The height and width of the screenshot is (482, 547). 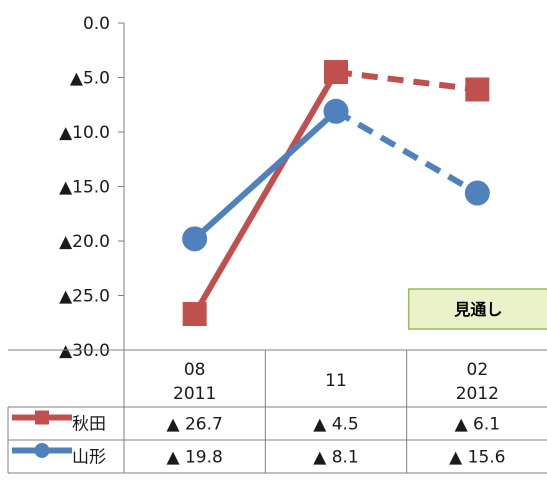 What do you see at coordinates (89, 425) in the screenshot?
I see `legend-label-0: 秋田` at bounding box center [89, 425].